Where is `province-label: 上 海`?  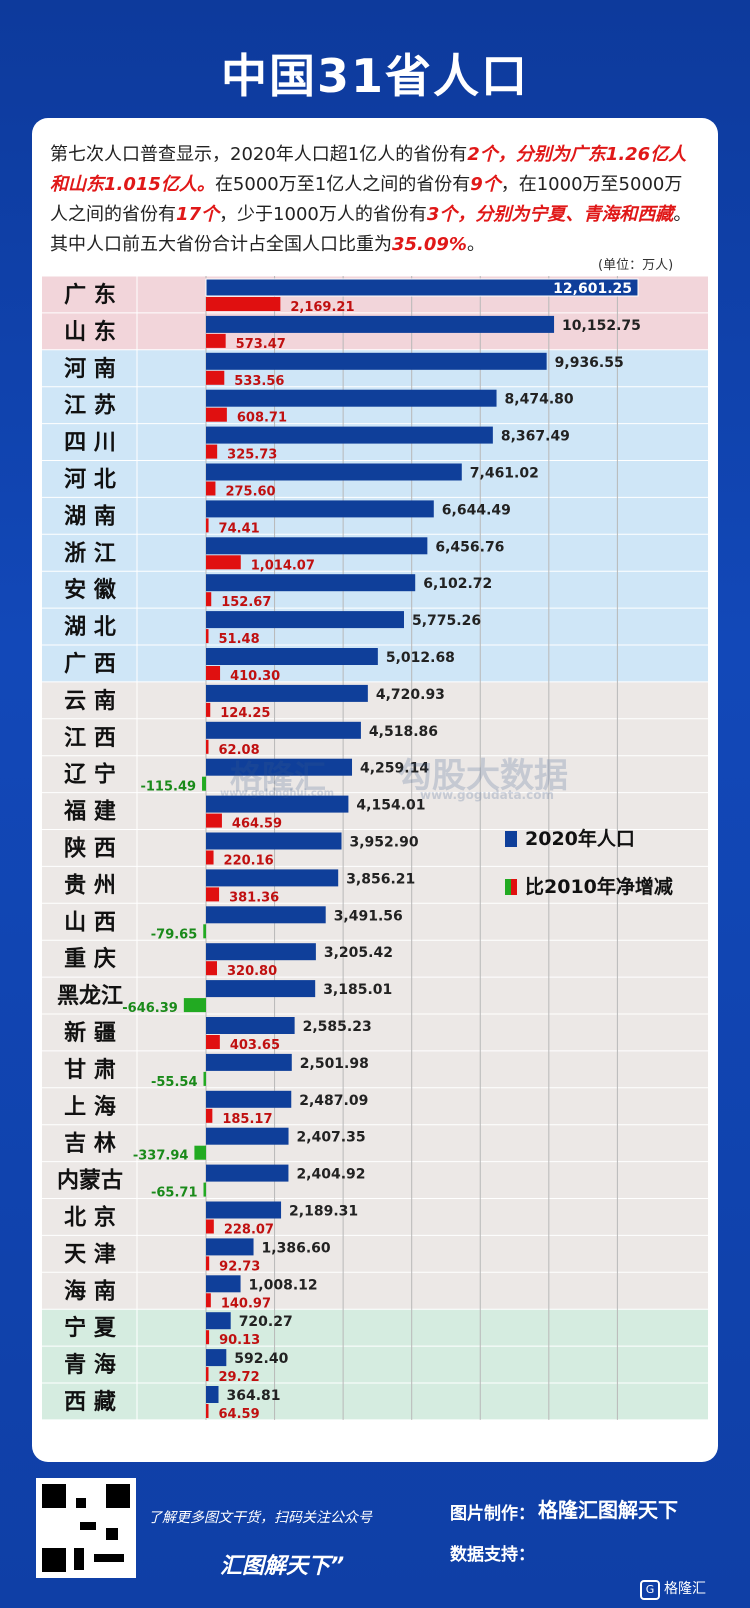 province-label: 上 海 is located at coordinates (90, 1107).